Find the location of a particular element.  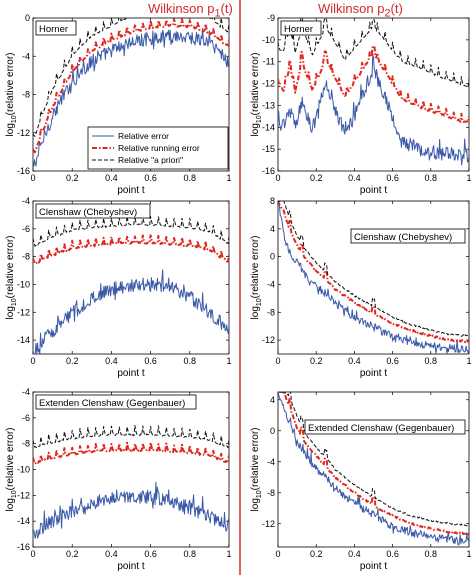

y-tick-label: -16 is located at coordinates (268, 171).